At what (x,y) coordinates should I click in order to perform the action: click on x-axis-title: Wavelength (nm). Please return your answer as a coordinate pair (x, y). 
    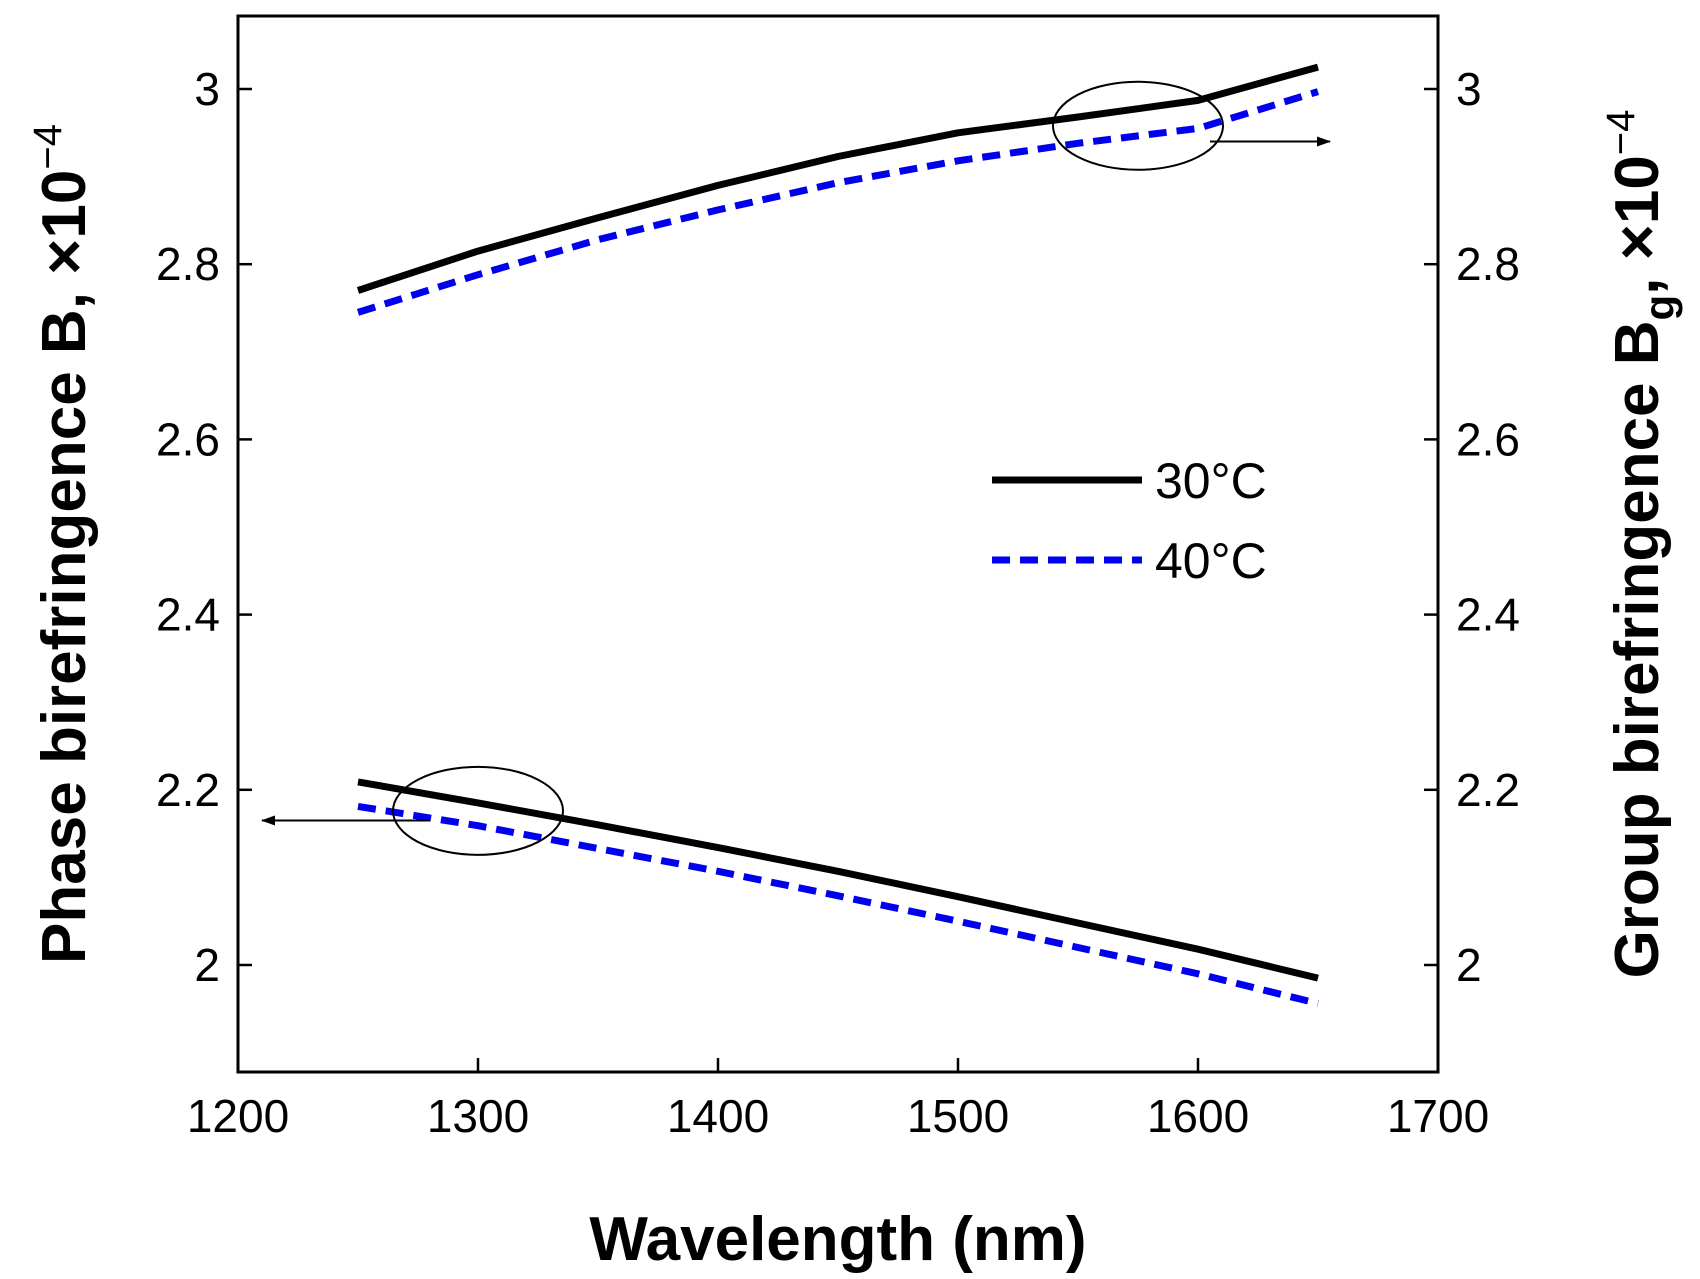
    Looking at the image, I should click on (837, 1239).